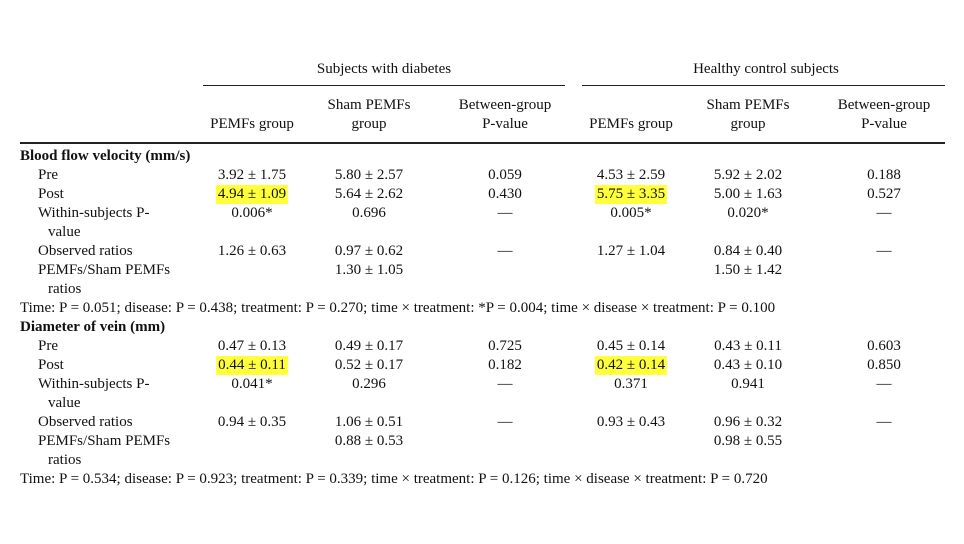  What do you see at coordinates (748, 422) in the screenshot?
I see `table-cell: 0.96 ± 0.32` at bounding box center [748, 422].